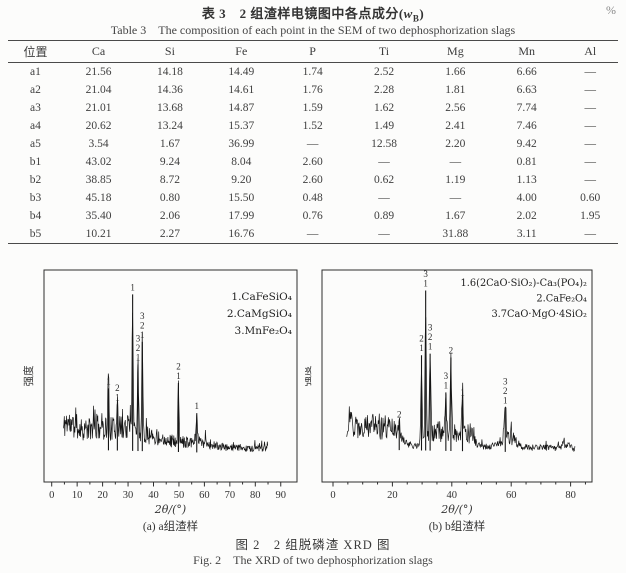 The width and height of the screenshot is (626, 573). I want to click on table-cell: 14.61, so click(241, 90).